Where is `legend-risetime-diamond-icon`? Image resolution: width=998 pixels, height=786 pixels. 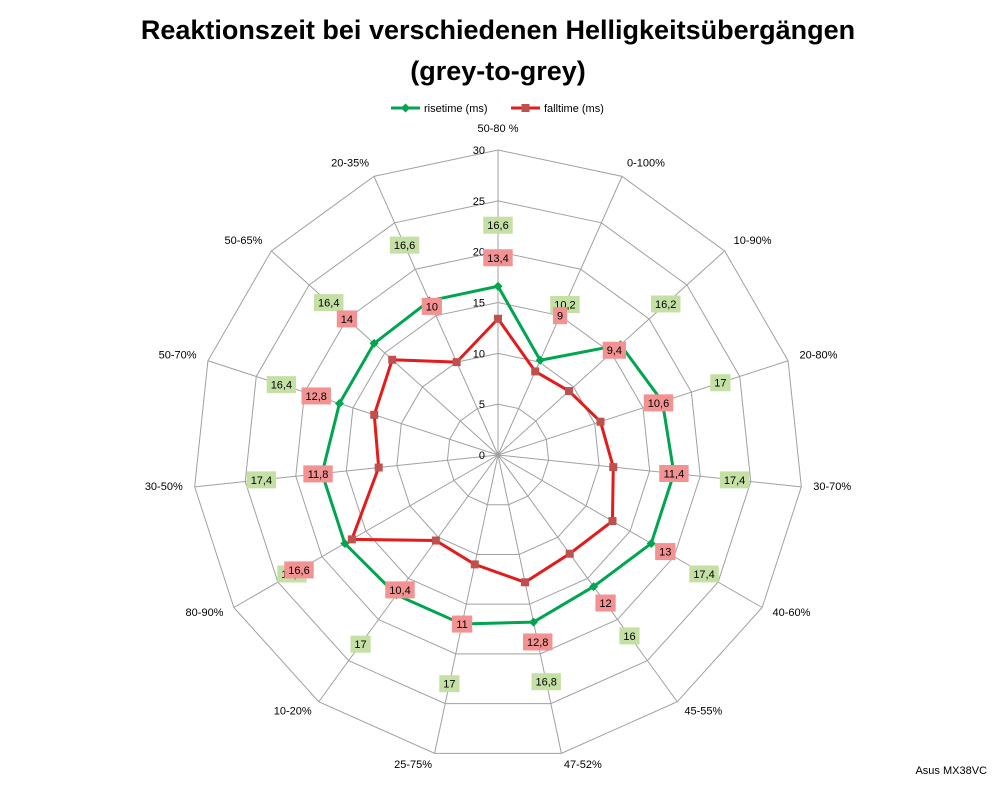
legend-risetime-diamond-icon is located at coordinates (405, 108).